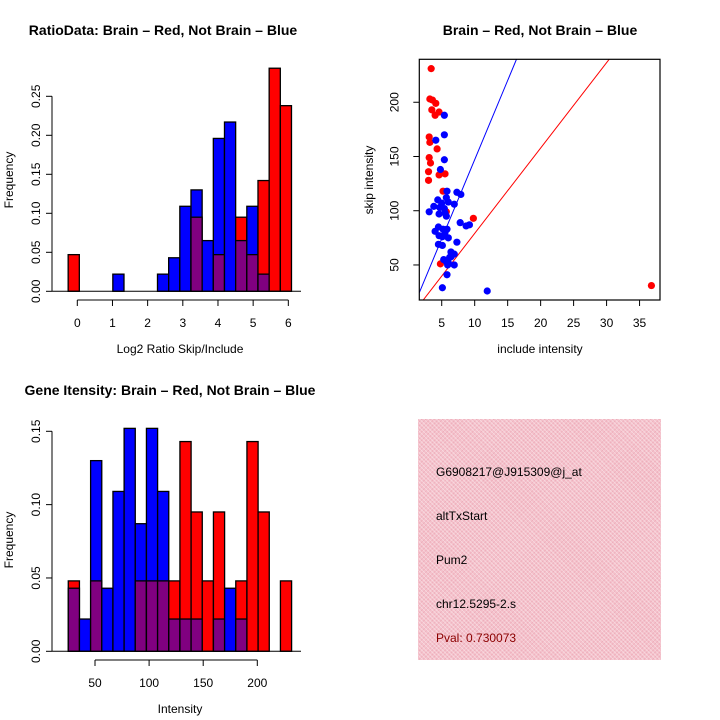 The height and width of the screenshot is (720, 720). I want to click on y-tick-label: 200, so click(394, 102).